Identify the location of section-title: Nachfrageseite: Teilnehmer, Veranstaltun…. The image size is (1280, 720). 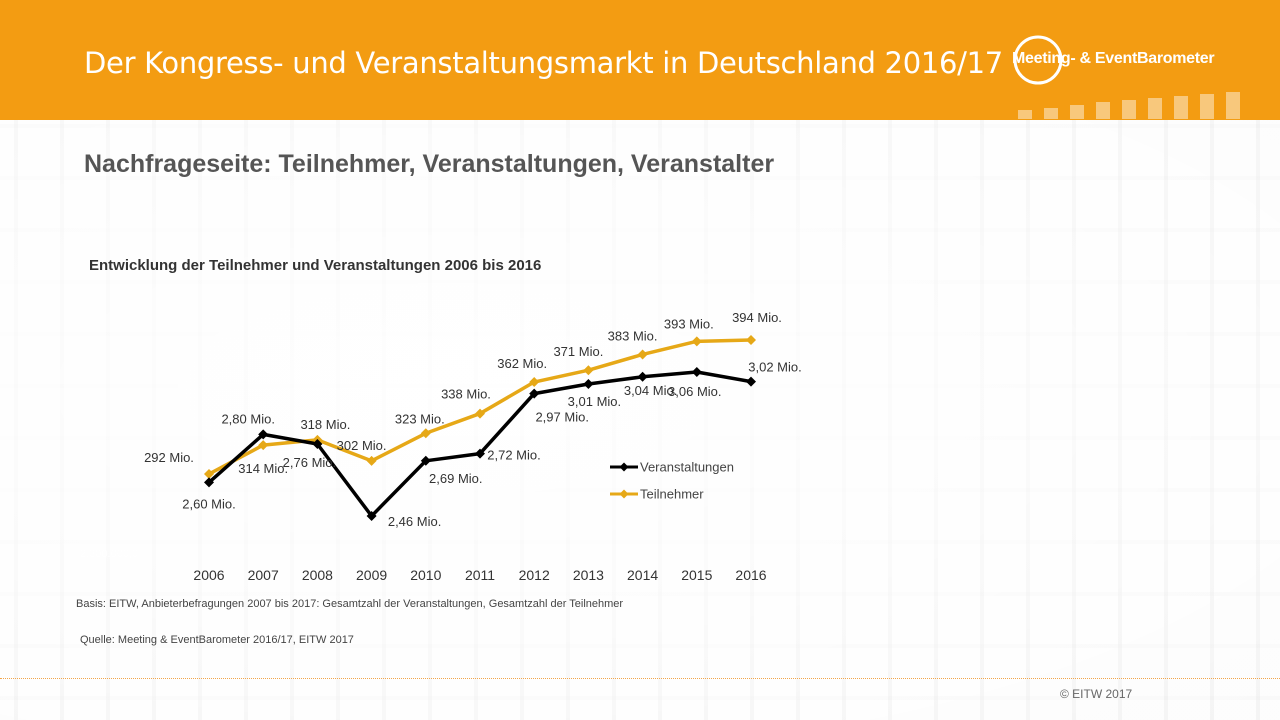
(429, 164).